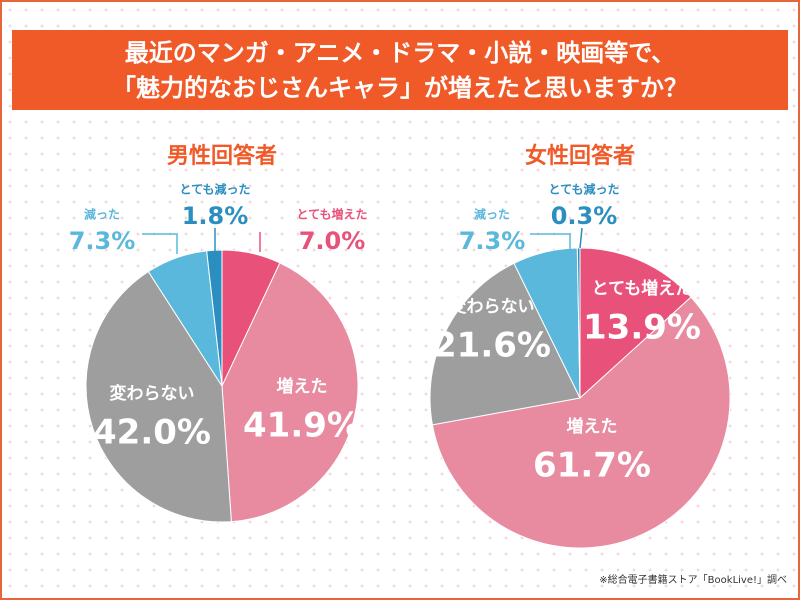 The width and height of the screenshot is (800, 600). I want to click on slice-value: 7.0%, so click(332, 241).